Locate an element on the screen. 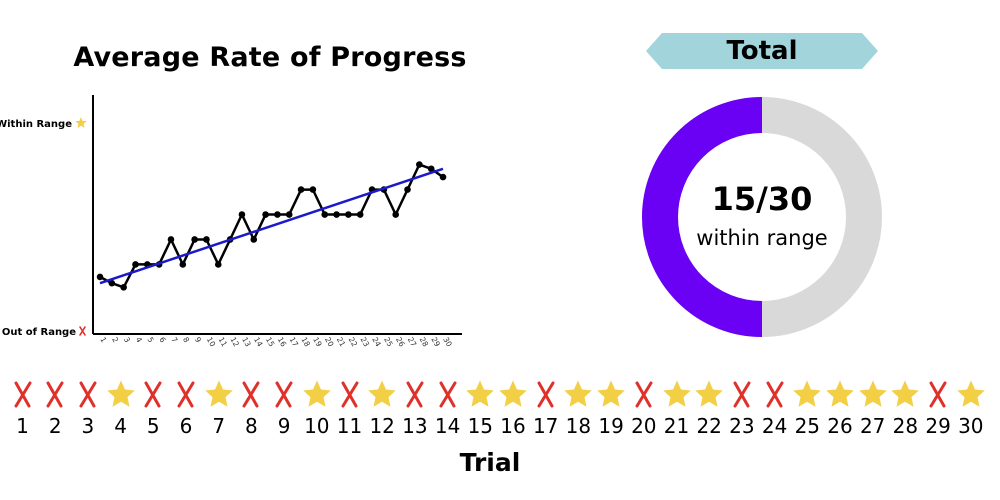 The width and height of the screenshot is (1000, 500). trial-number: 3 is located at coordinates (88, 426).